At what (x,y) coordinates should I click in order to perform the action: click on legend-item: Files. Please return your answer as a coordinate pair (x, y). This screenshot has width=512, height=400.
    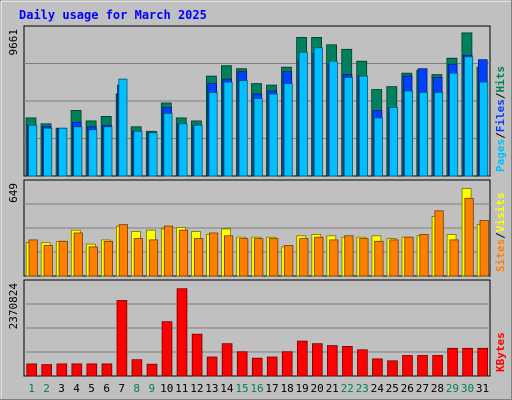
    Looking at the image, I should click on (500, 115).